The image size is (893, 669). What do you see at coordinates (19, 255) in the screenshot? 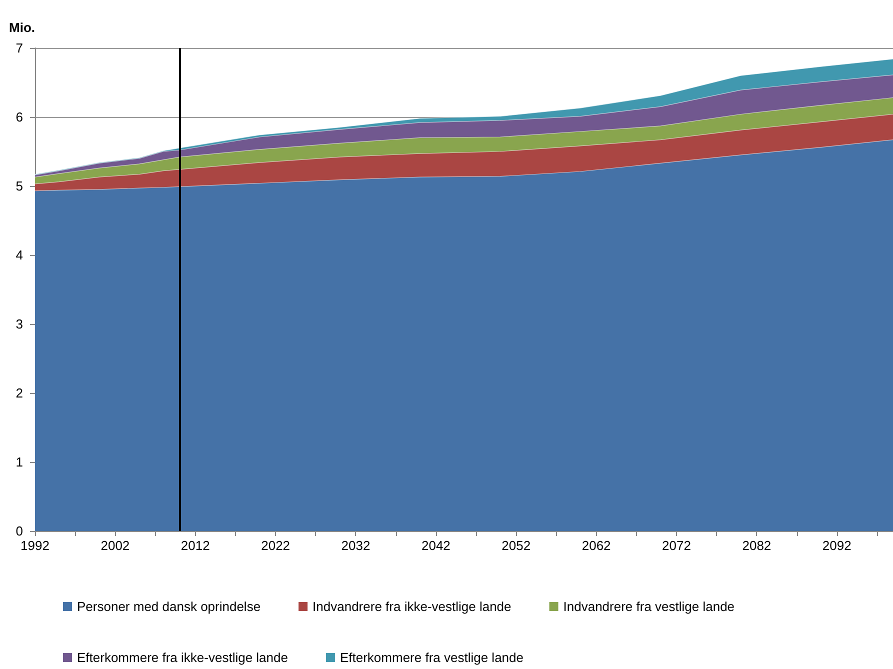
I see `y-tick-label: 4` at bounding box center [19, 255].